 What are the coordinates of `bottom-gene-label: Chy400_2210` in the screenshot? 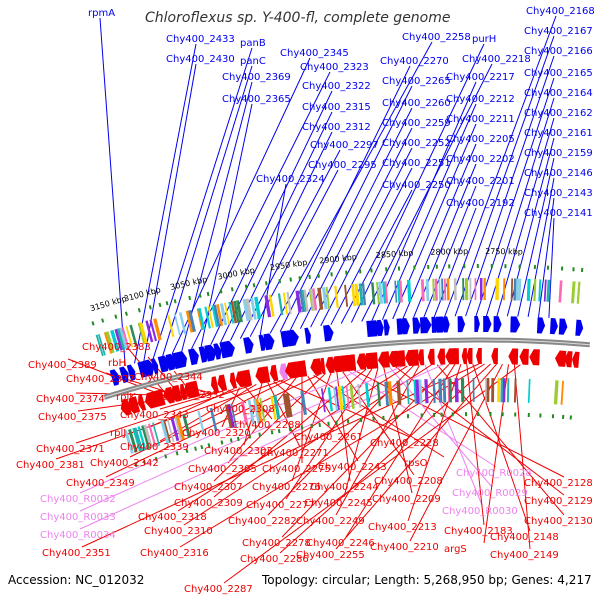 It's located at (404, 547).